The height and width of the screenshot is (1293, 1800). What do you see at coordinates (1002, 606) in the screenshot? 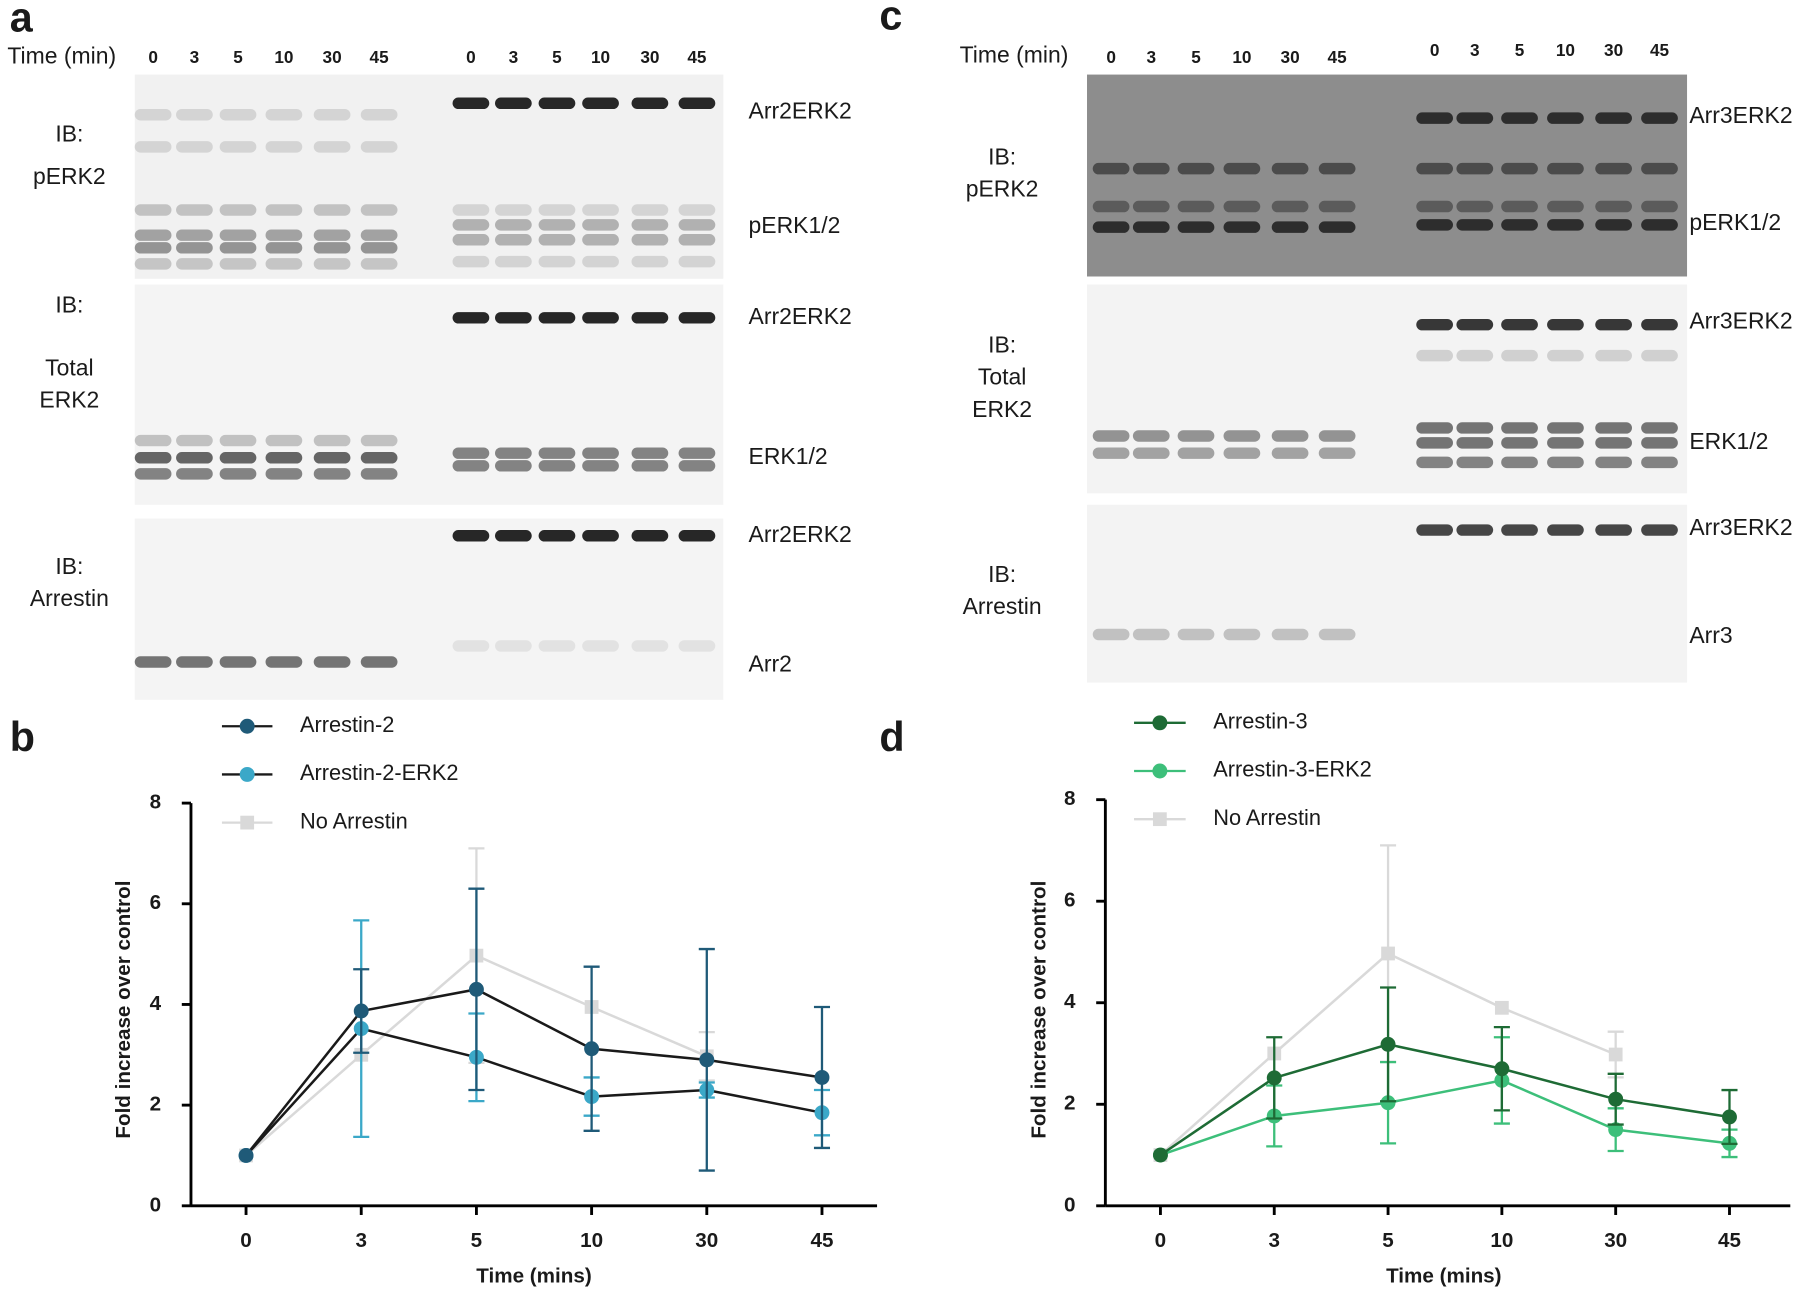
I see `ib-label: Arrestin` at bounding box center [1002, 606].